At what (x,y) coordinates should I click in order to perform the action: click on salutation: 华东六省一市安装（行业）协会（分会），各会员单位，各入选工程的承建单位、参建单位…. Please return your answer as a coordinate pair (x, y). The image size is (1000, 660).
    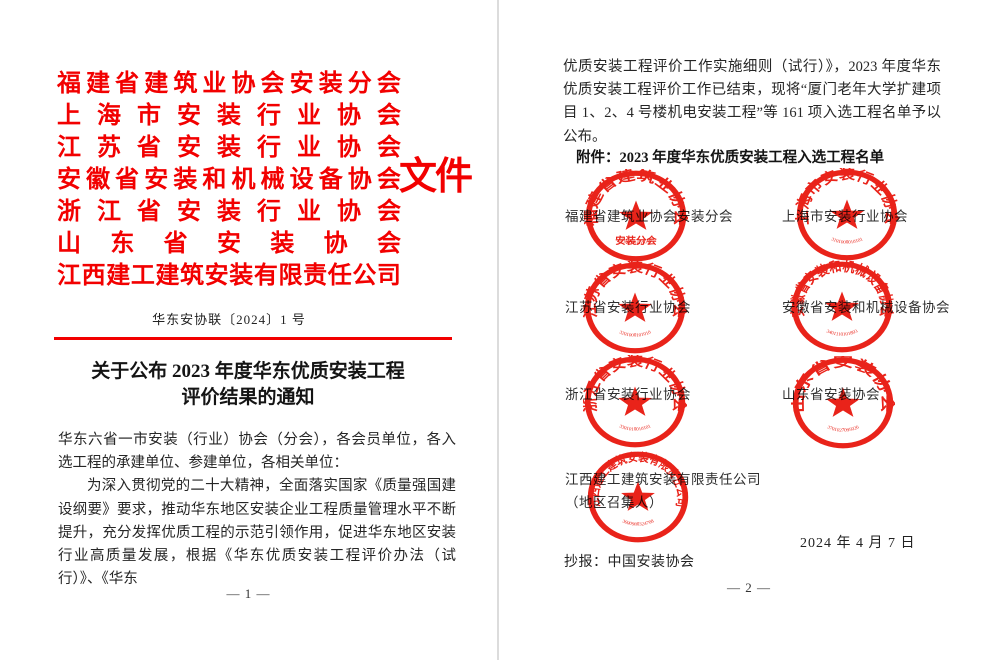
    Looking at the image, I should click on (257, 452).